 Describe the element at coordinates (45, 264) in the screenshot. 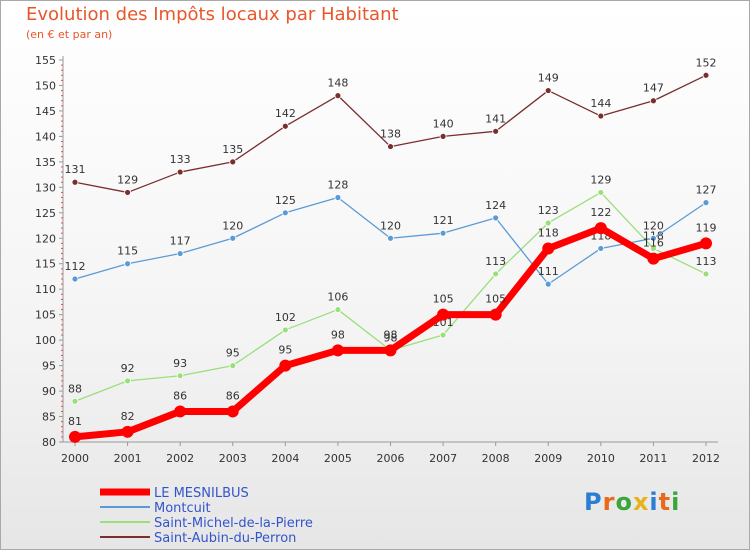

I see `y-tick-label: 115` at that location.